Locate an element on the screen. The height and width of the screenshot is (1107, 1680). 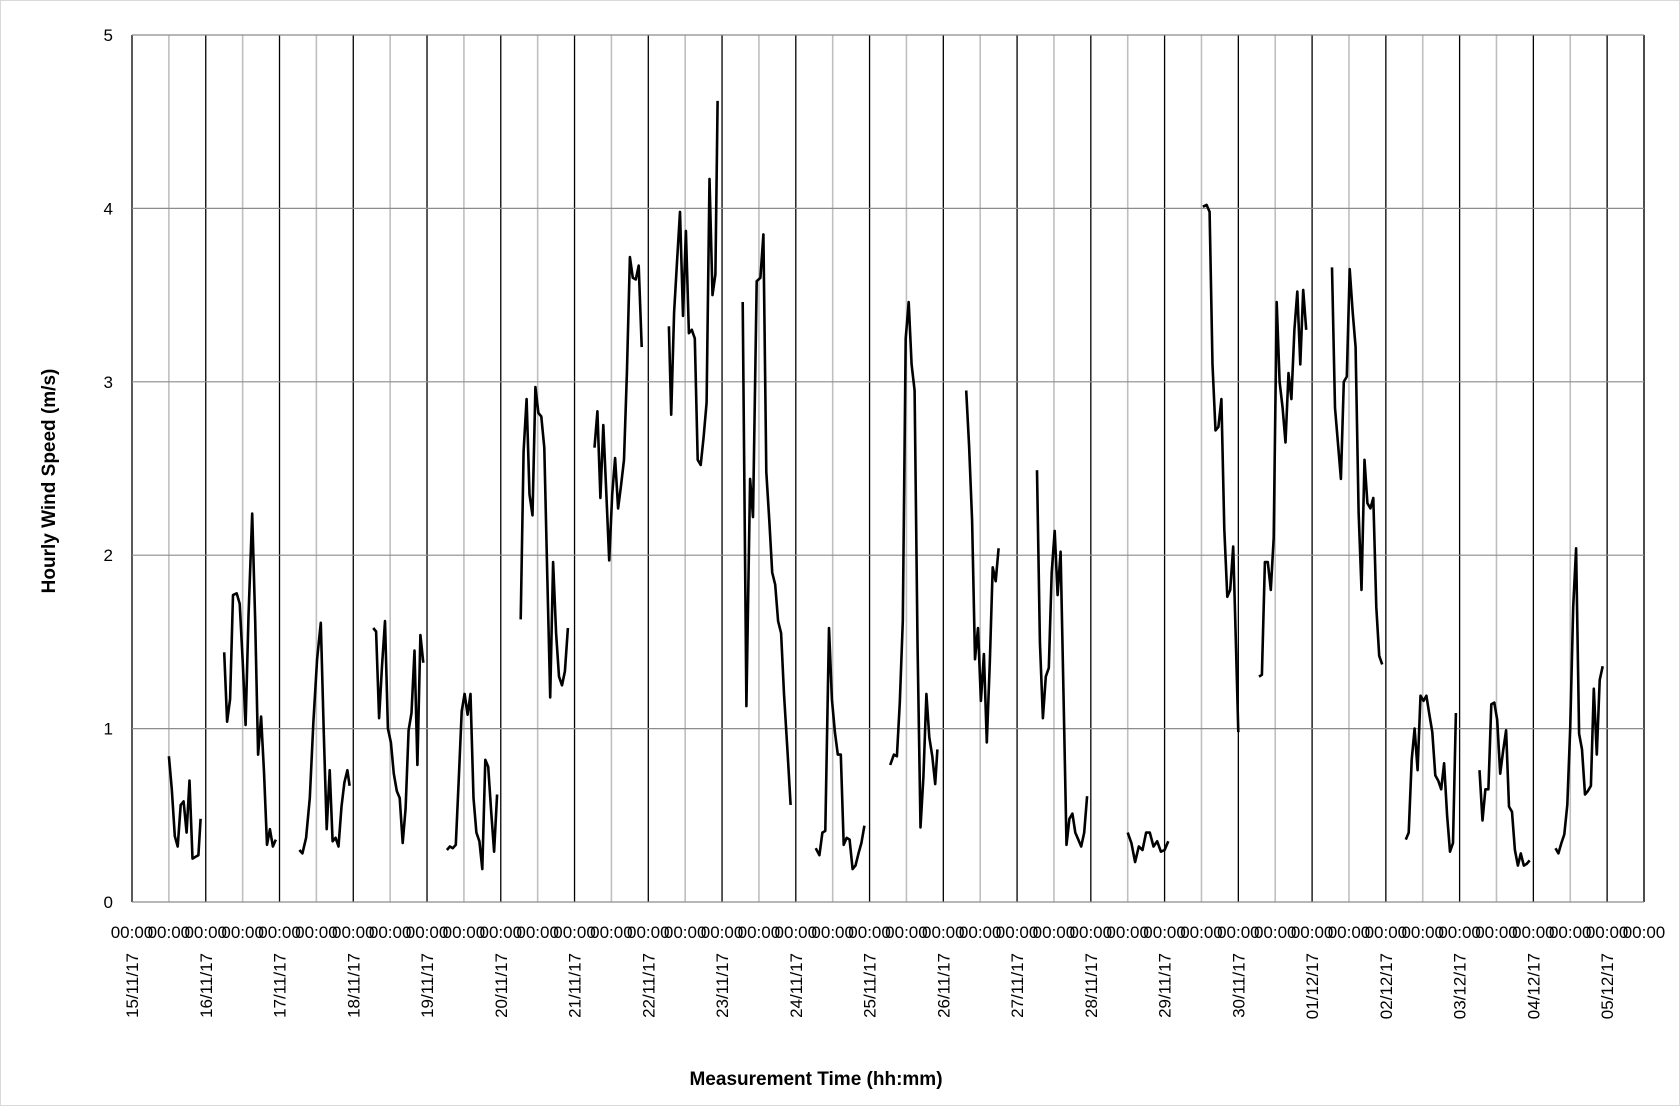
x-time-label-38: 00:00 is located at coordinates (1533, 932).